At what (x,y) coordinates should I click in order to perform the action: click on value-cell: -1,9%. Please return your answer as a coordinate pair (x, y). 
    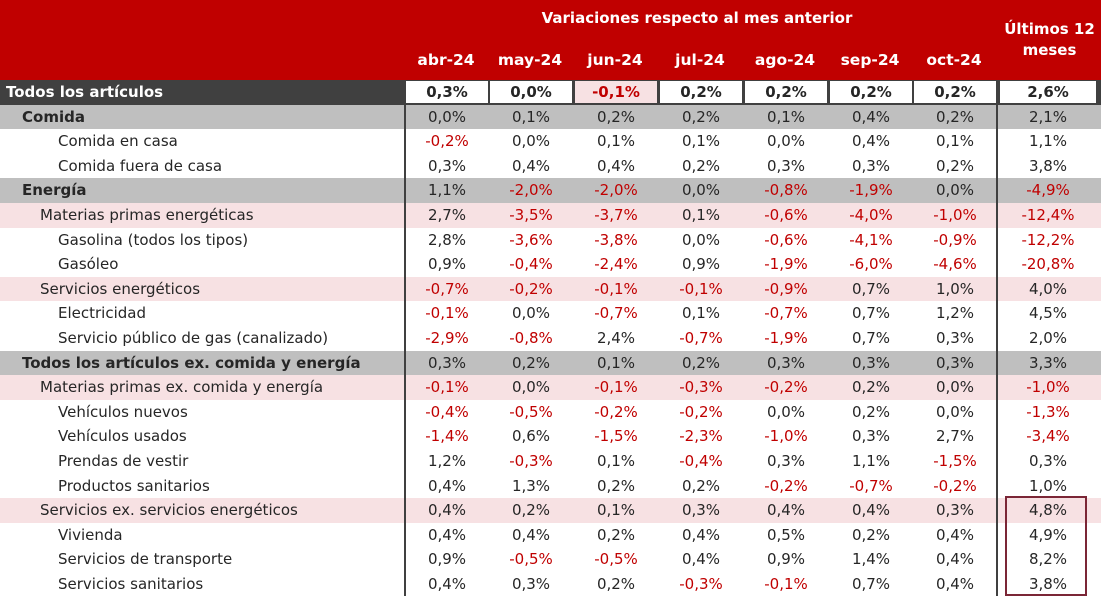
    Looking at the image, I should click on (786, 338).